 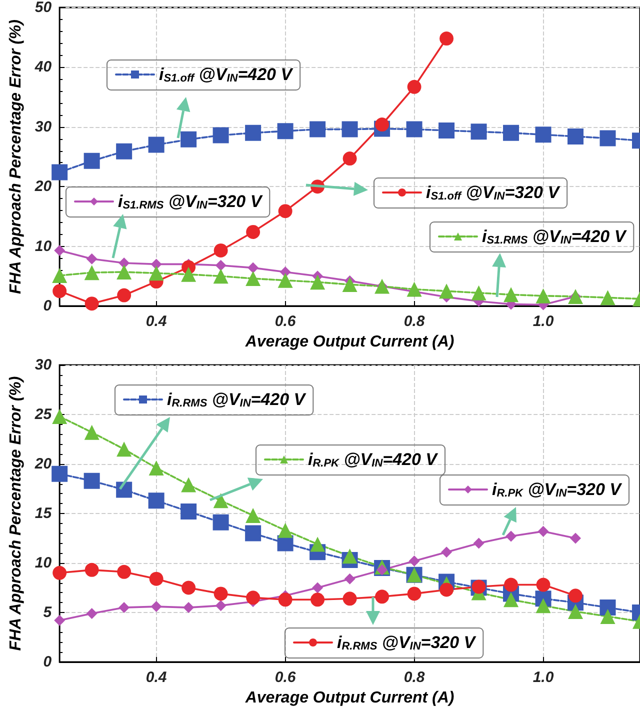 I want to click on y-tick-label: 10, so click(x=43, y=563).